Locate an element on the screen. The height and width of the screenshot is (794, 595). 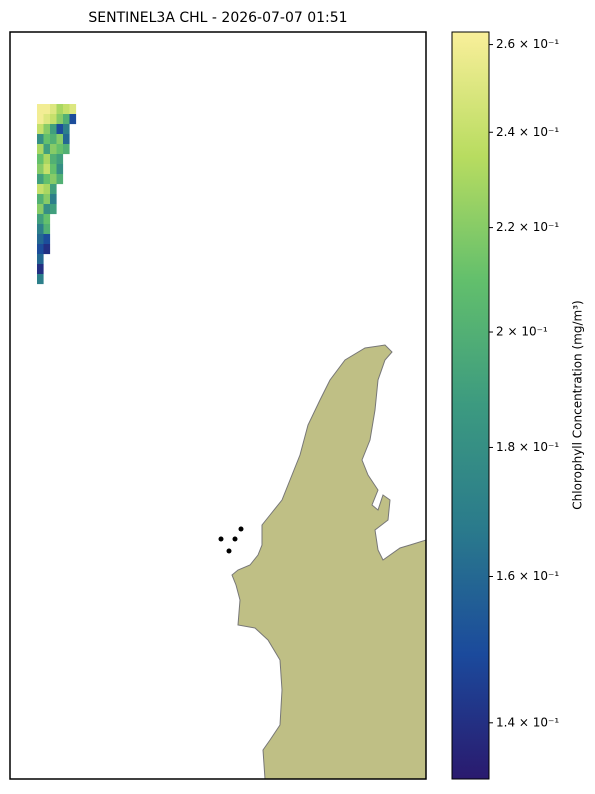
colorbar-tick-label: 1.6 × 10⁻¹ is located at coordinates (527, 576).